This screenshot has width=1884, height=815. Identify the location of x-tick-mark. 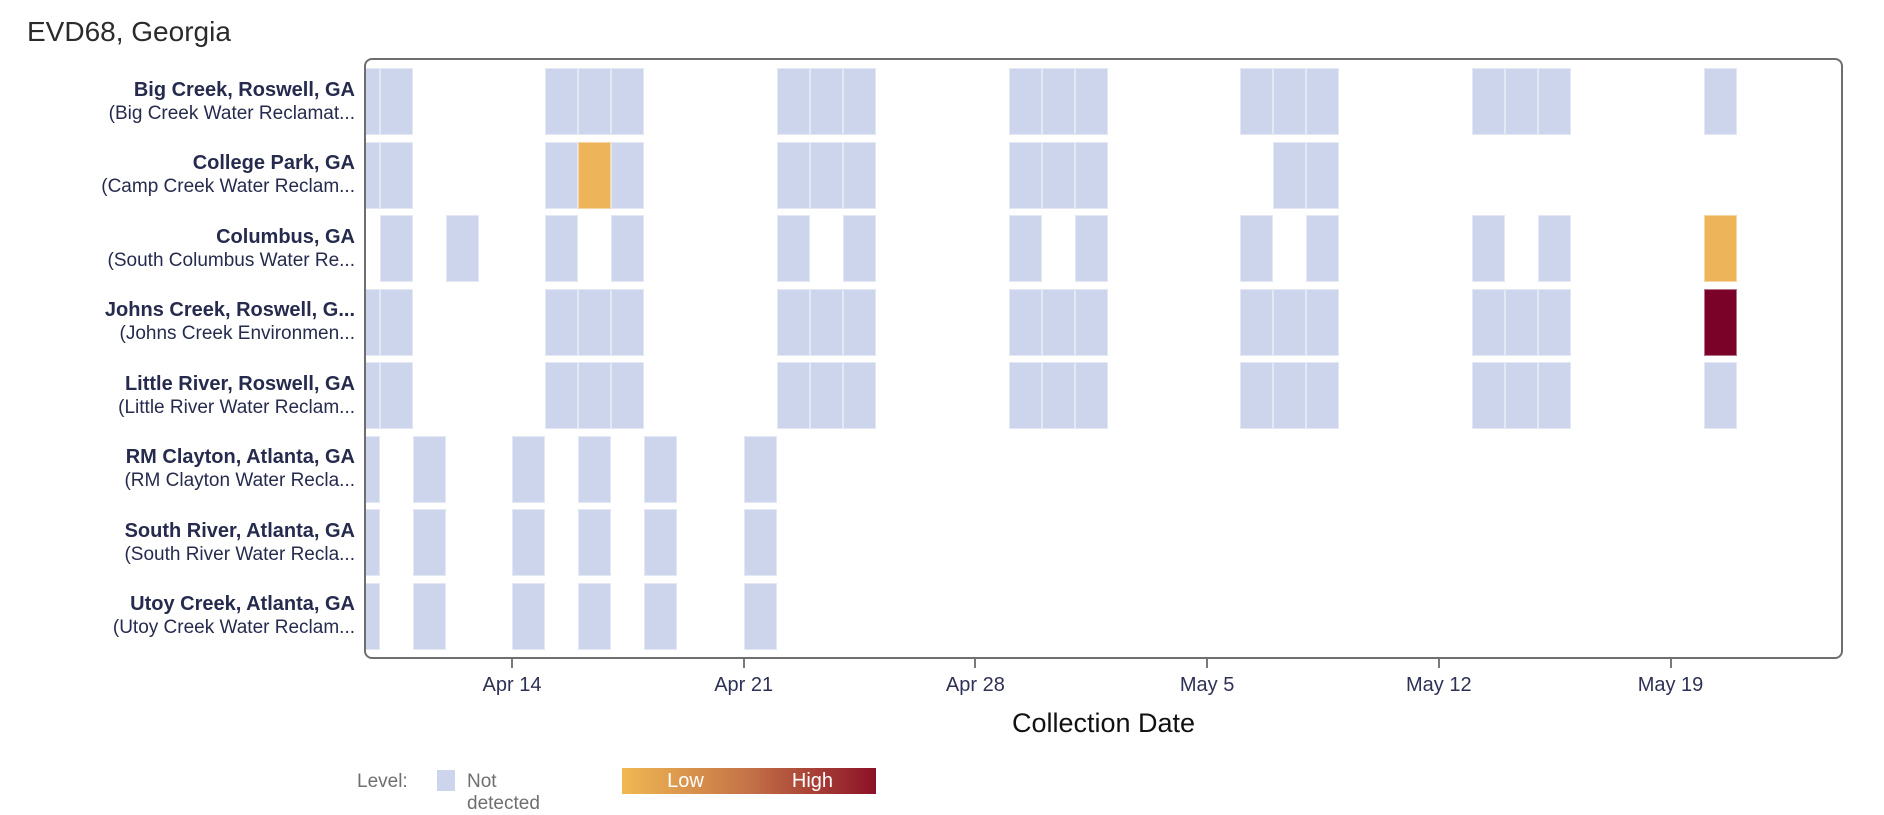
(743, 663).